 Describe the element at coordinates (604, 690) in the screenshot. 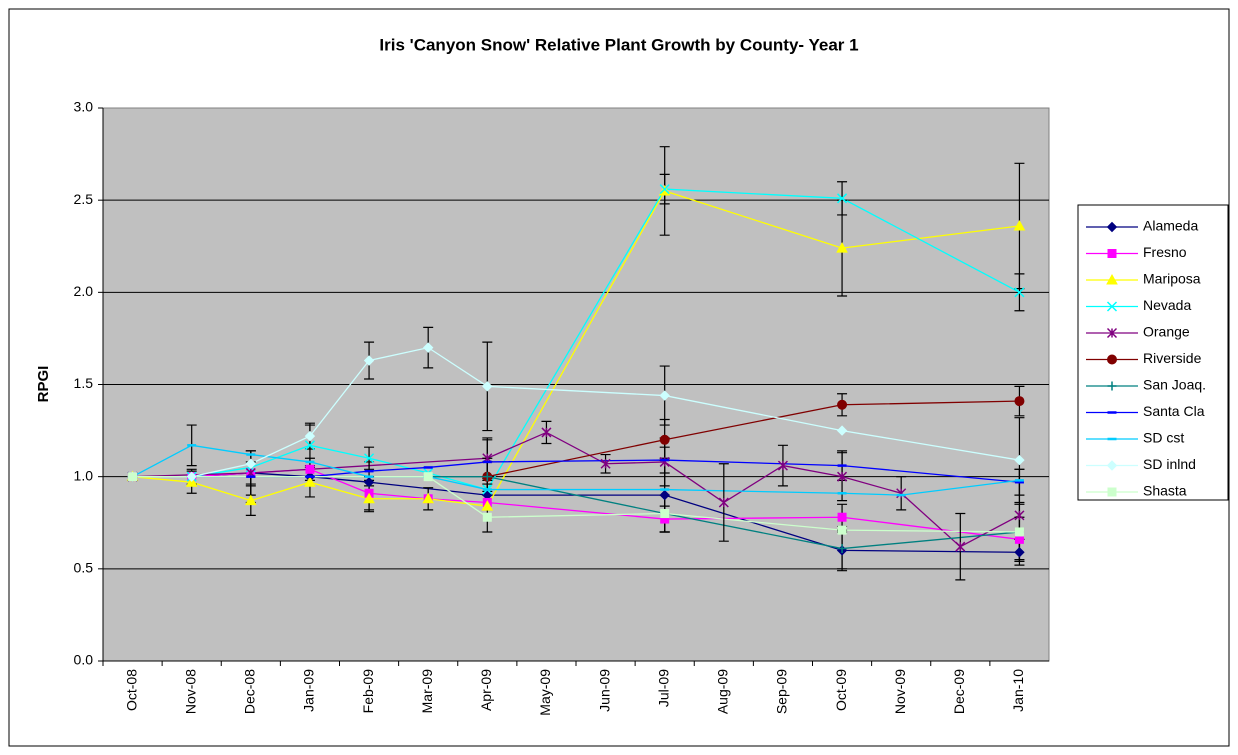

I see `x-tick-label: Jun-09` at that location.